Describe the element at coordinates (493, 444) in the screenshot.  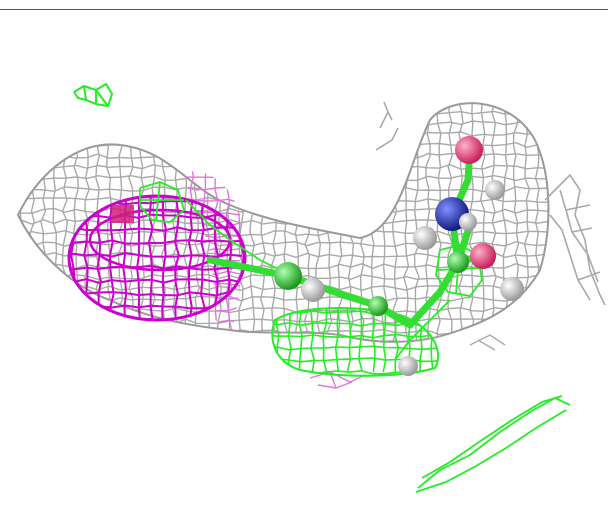
I see `green-density-mesh-strip` at that location.